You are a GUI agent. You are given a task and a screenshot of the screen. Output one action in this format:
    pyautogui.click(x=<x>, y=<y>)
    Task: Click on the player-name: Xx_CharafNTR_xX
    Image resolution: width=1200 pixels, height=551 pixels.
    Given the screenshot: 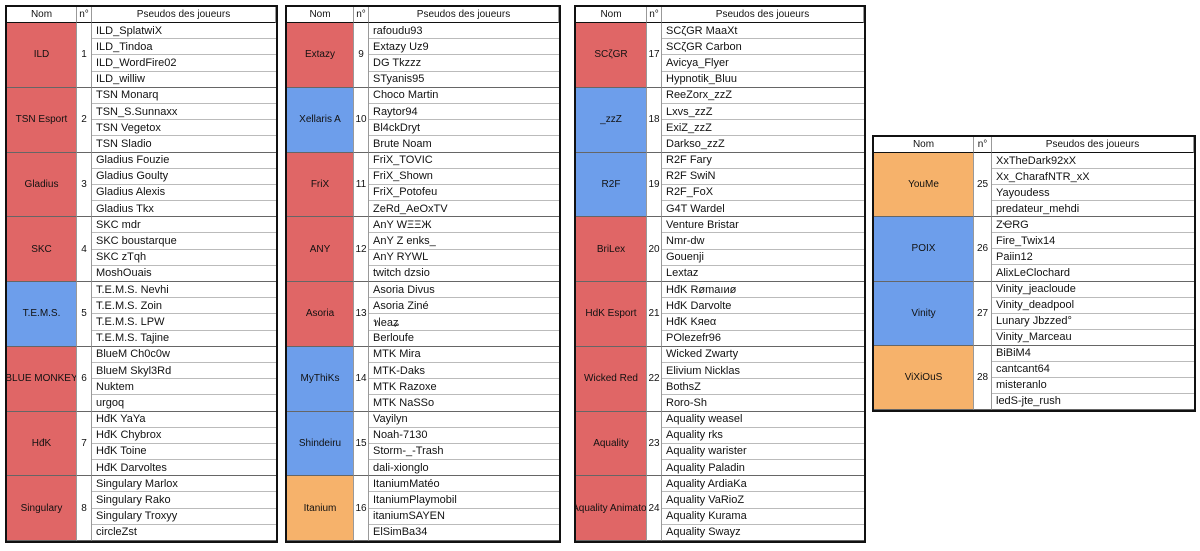 What is the action you would take?
    pyautogui.click(x=1093, y=177)
    